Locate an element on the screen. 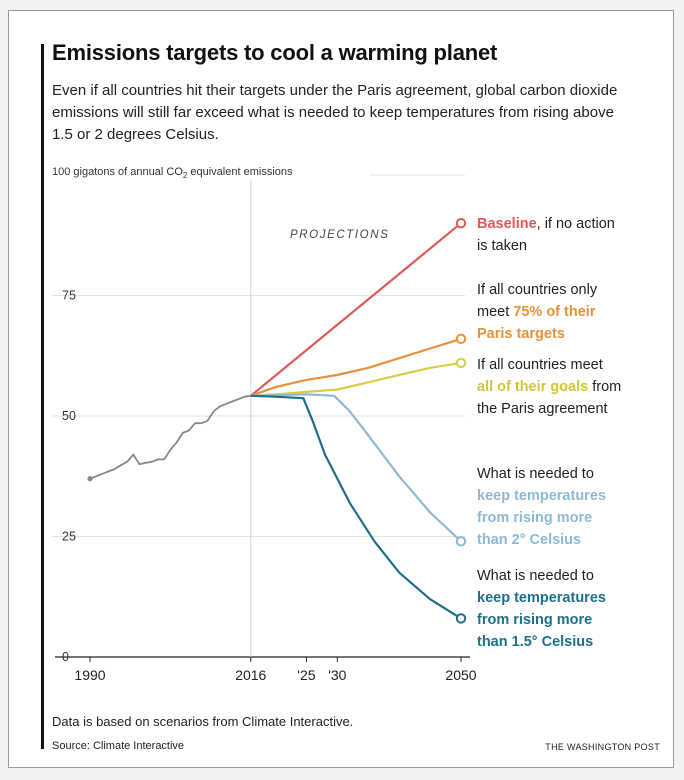  endpoint-baseline is located at coordinates (461, 223).